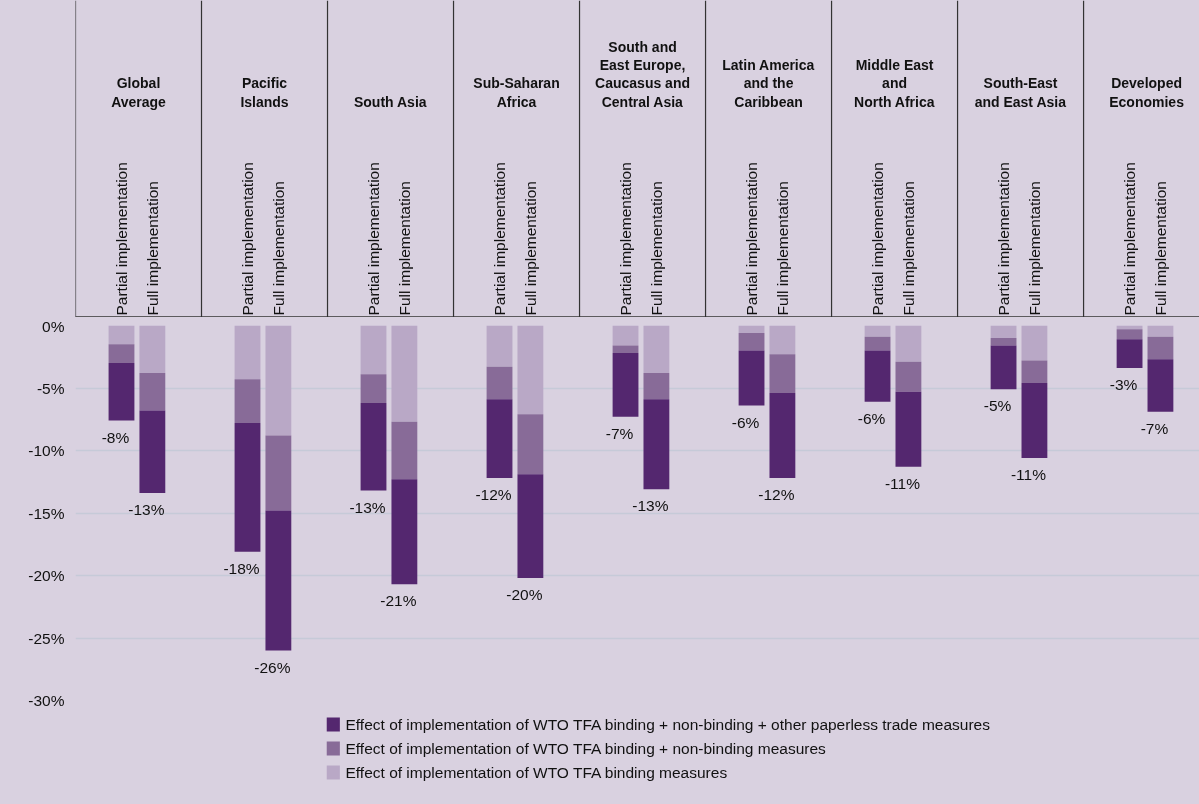 This screenshot has height=804, width=1199. I want to click on text: Sub-Saharan Africa, so click(516, 92).